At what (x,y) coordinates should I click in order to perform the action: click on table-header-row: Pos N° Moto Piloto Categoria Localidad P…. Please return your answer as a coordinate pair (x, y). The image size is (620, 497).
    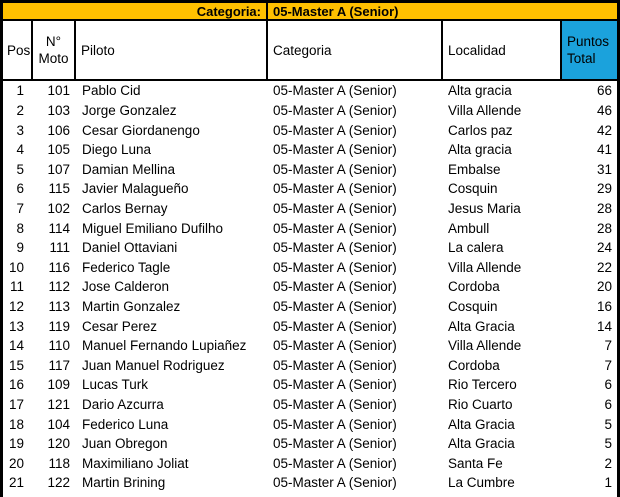
    Looking at the image, I should click on (310, 51).